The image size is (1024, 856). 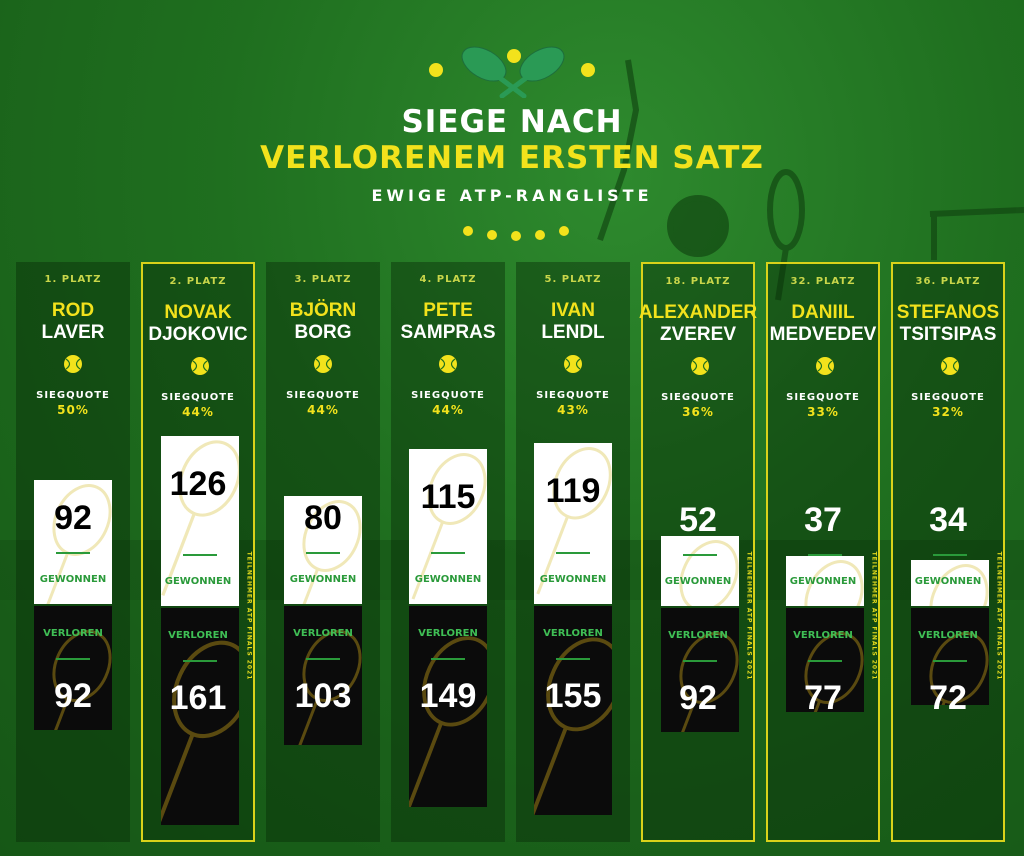 What do you see at coordinates (573, 310) in the screenshot?
I see `first-name: IVAN` at bounding box center [573, 310].